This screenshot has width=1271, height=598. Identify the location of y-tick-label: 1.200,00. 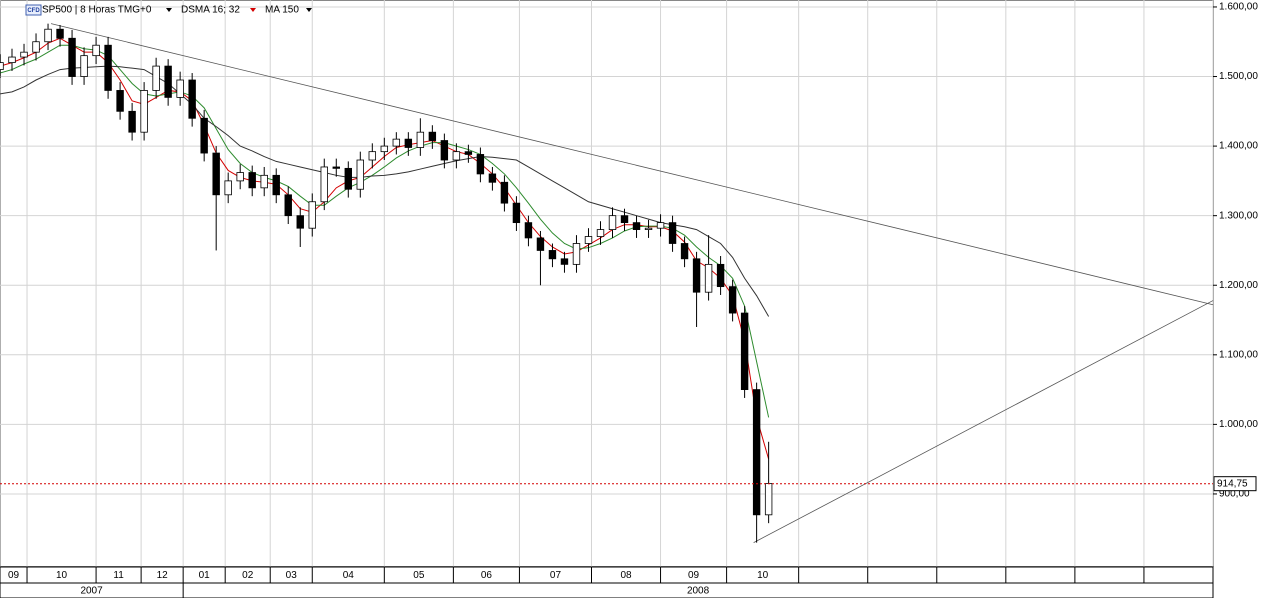
(1238, 285).